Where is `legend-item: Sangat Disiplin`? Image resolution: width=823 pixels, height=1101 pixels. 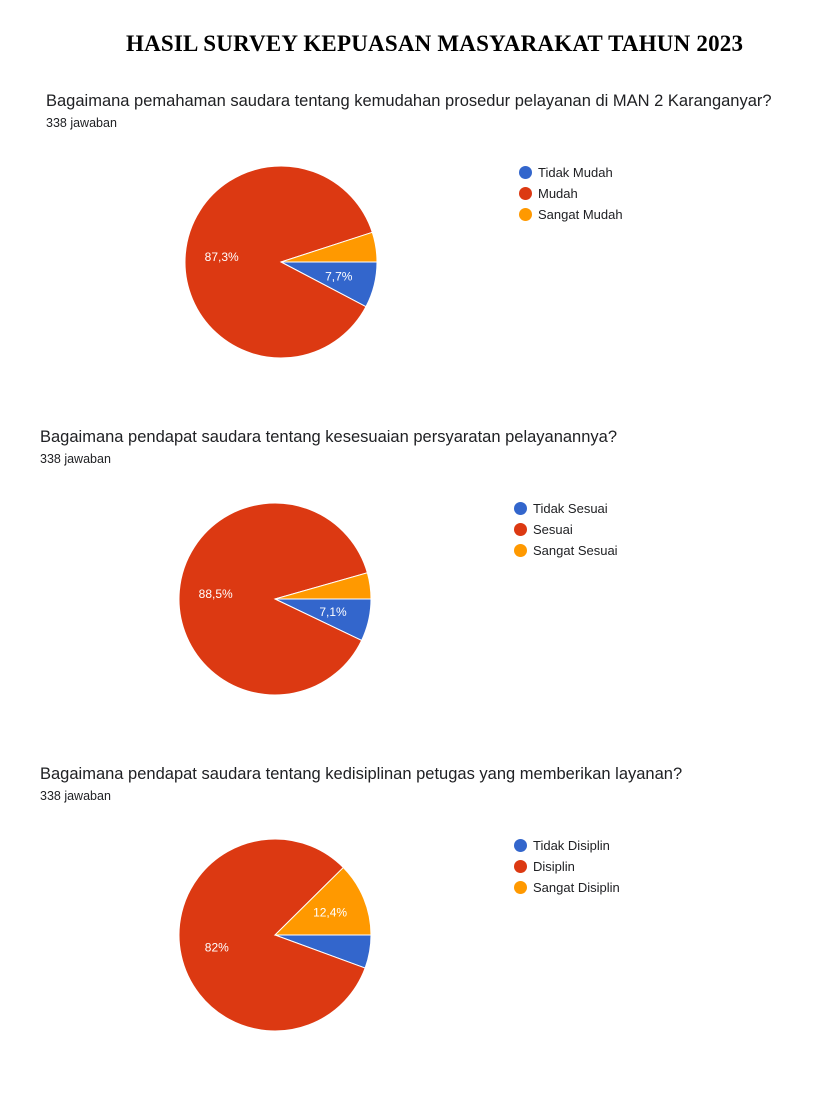 legend-item: Sangat Disiplin is located at coordinates (567, 887).